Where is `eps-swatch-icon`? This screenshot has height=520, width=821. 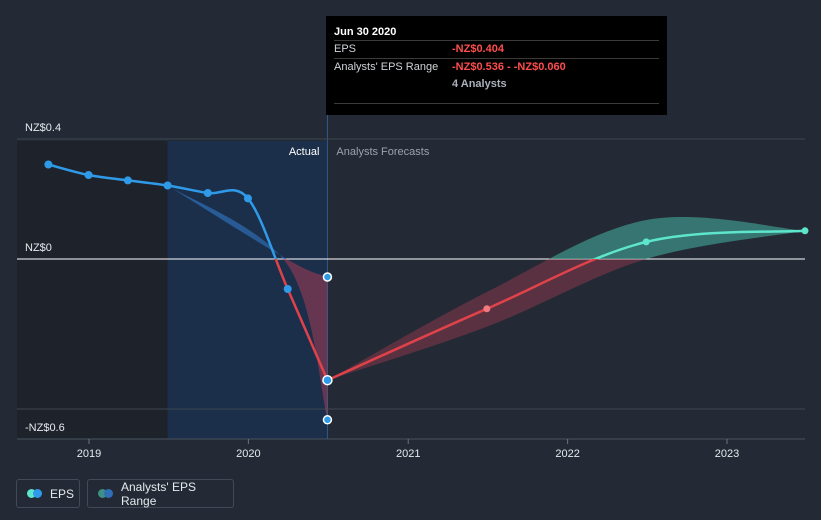
eps-swatch-icon is located at coordinates (34, 493).